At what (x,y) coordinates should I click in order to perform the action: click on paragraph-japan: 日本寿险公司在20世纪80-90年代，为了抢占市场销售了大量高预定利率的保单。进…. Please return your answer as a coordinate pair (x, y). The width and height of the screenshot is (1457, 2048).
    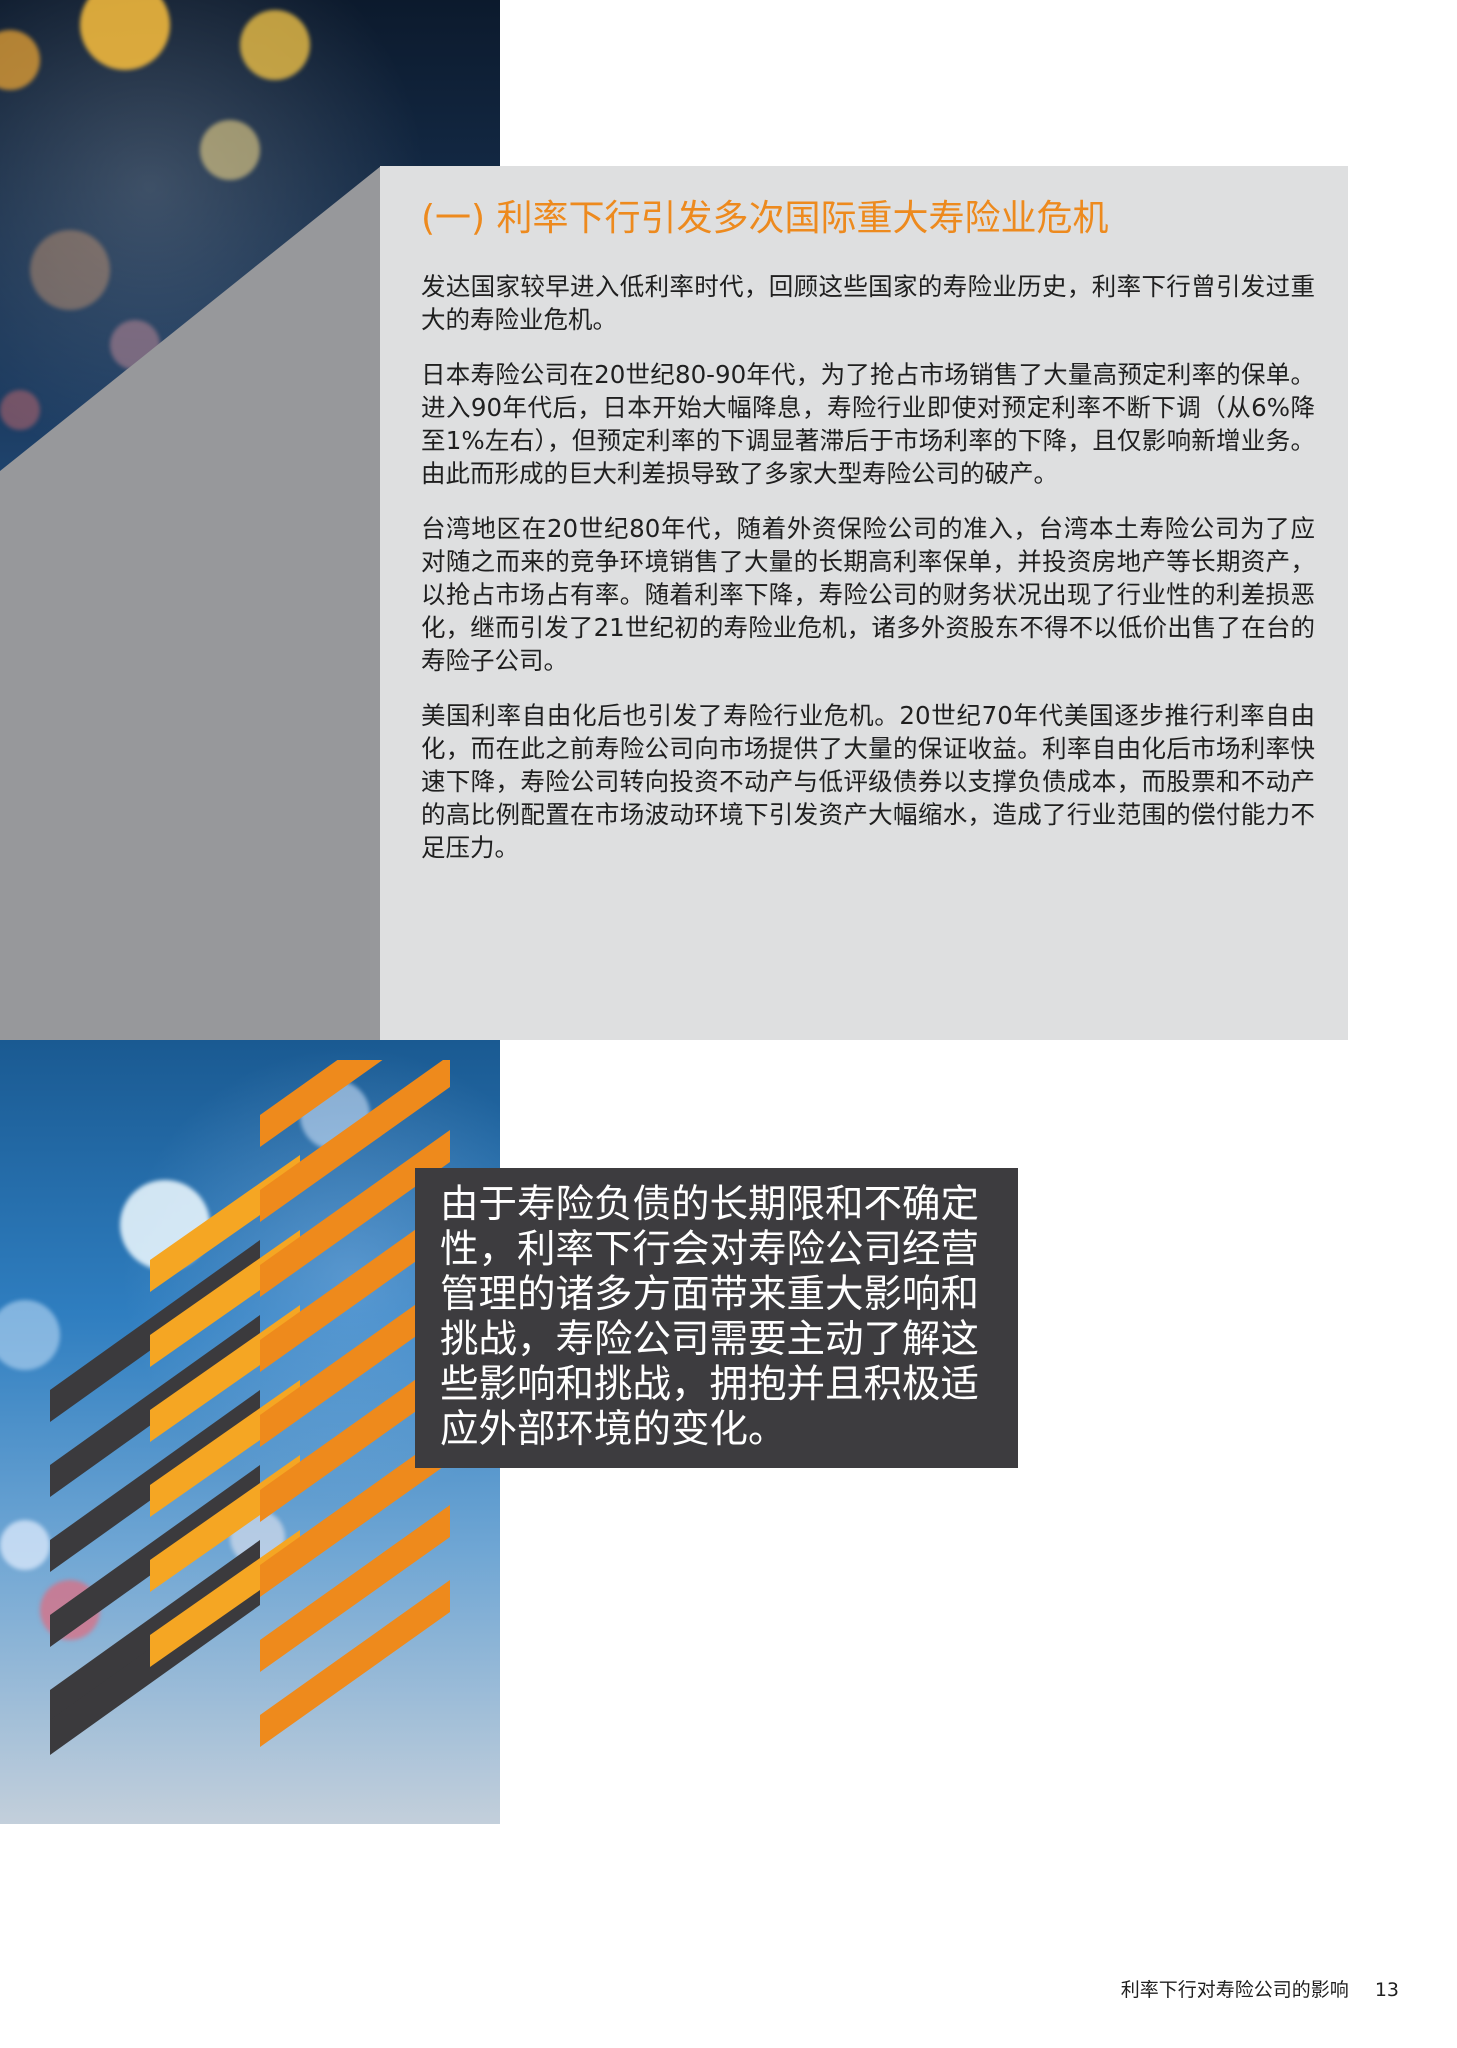
    Looking at the image, I should click on (868, 424).